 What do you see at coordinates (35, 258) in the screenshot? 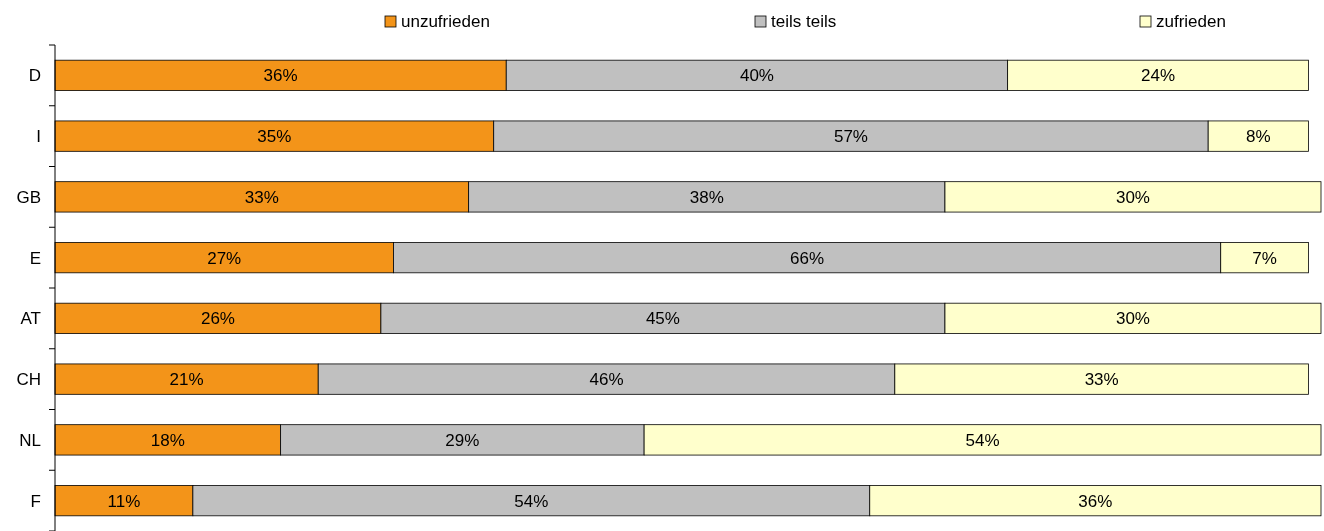
I see `y-tick-label: E` at bounding box center [35, 258].